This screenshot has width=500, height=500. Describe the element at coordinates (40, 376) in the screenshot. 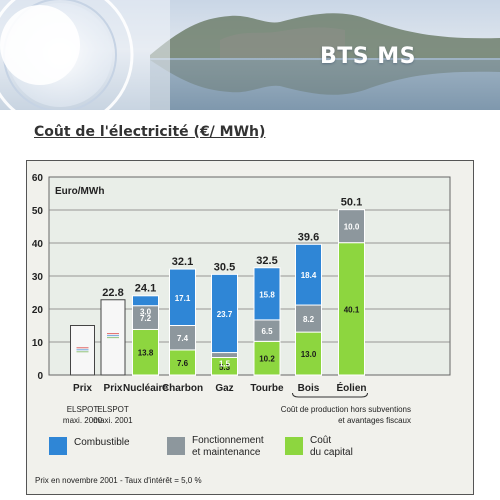

I see `y-tick-label: 0` at that location.